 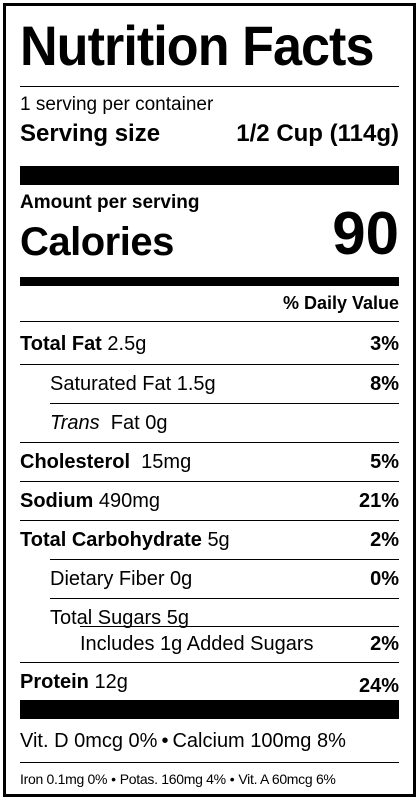 I want to click on nutrient-row-total-carbohydrate: Total Carbohydrate 5g 2%, so click(x=209, y=540).